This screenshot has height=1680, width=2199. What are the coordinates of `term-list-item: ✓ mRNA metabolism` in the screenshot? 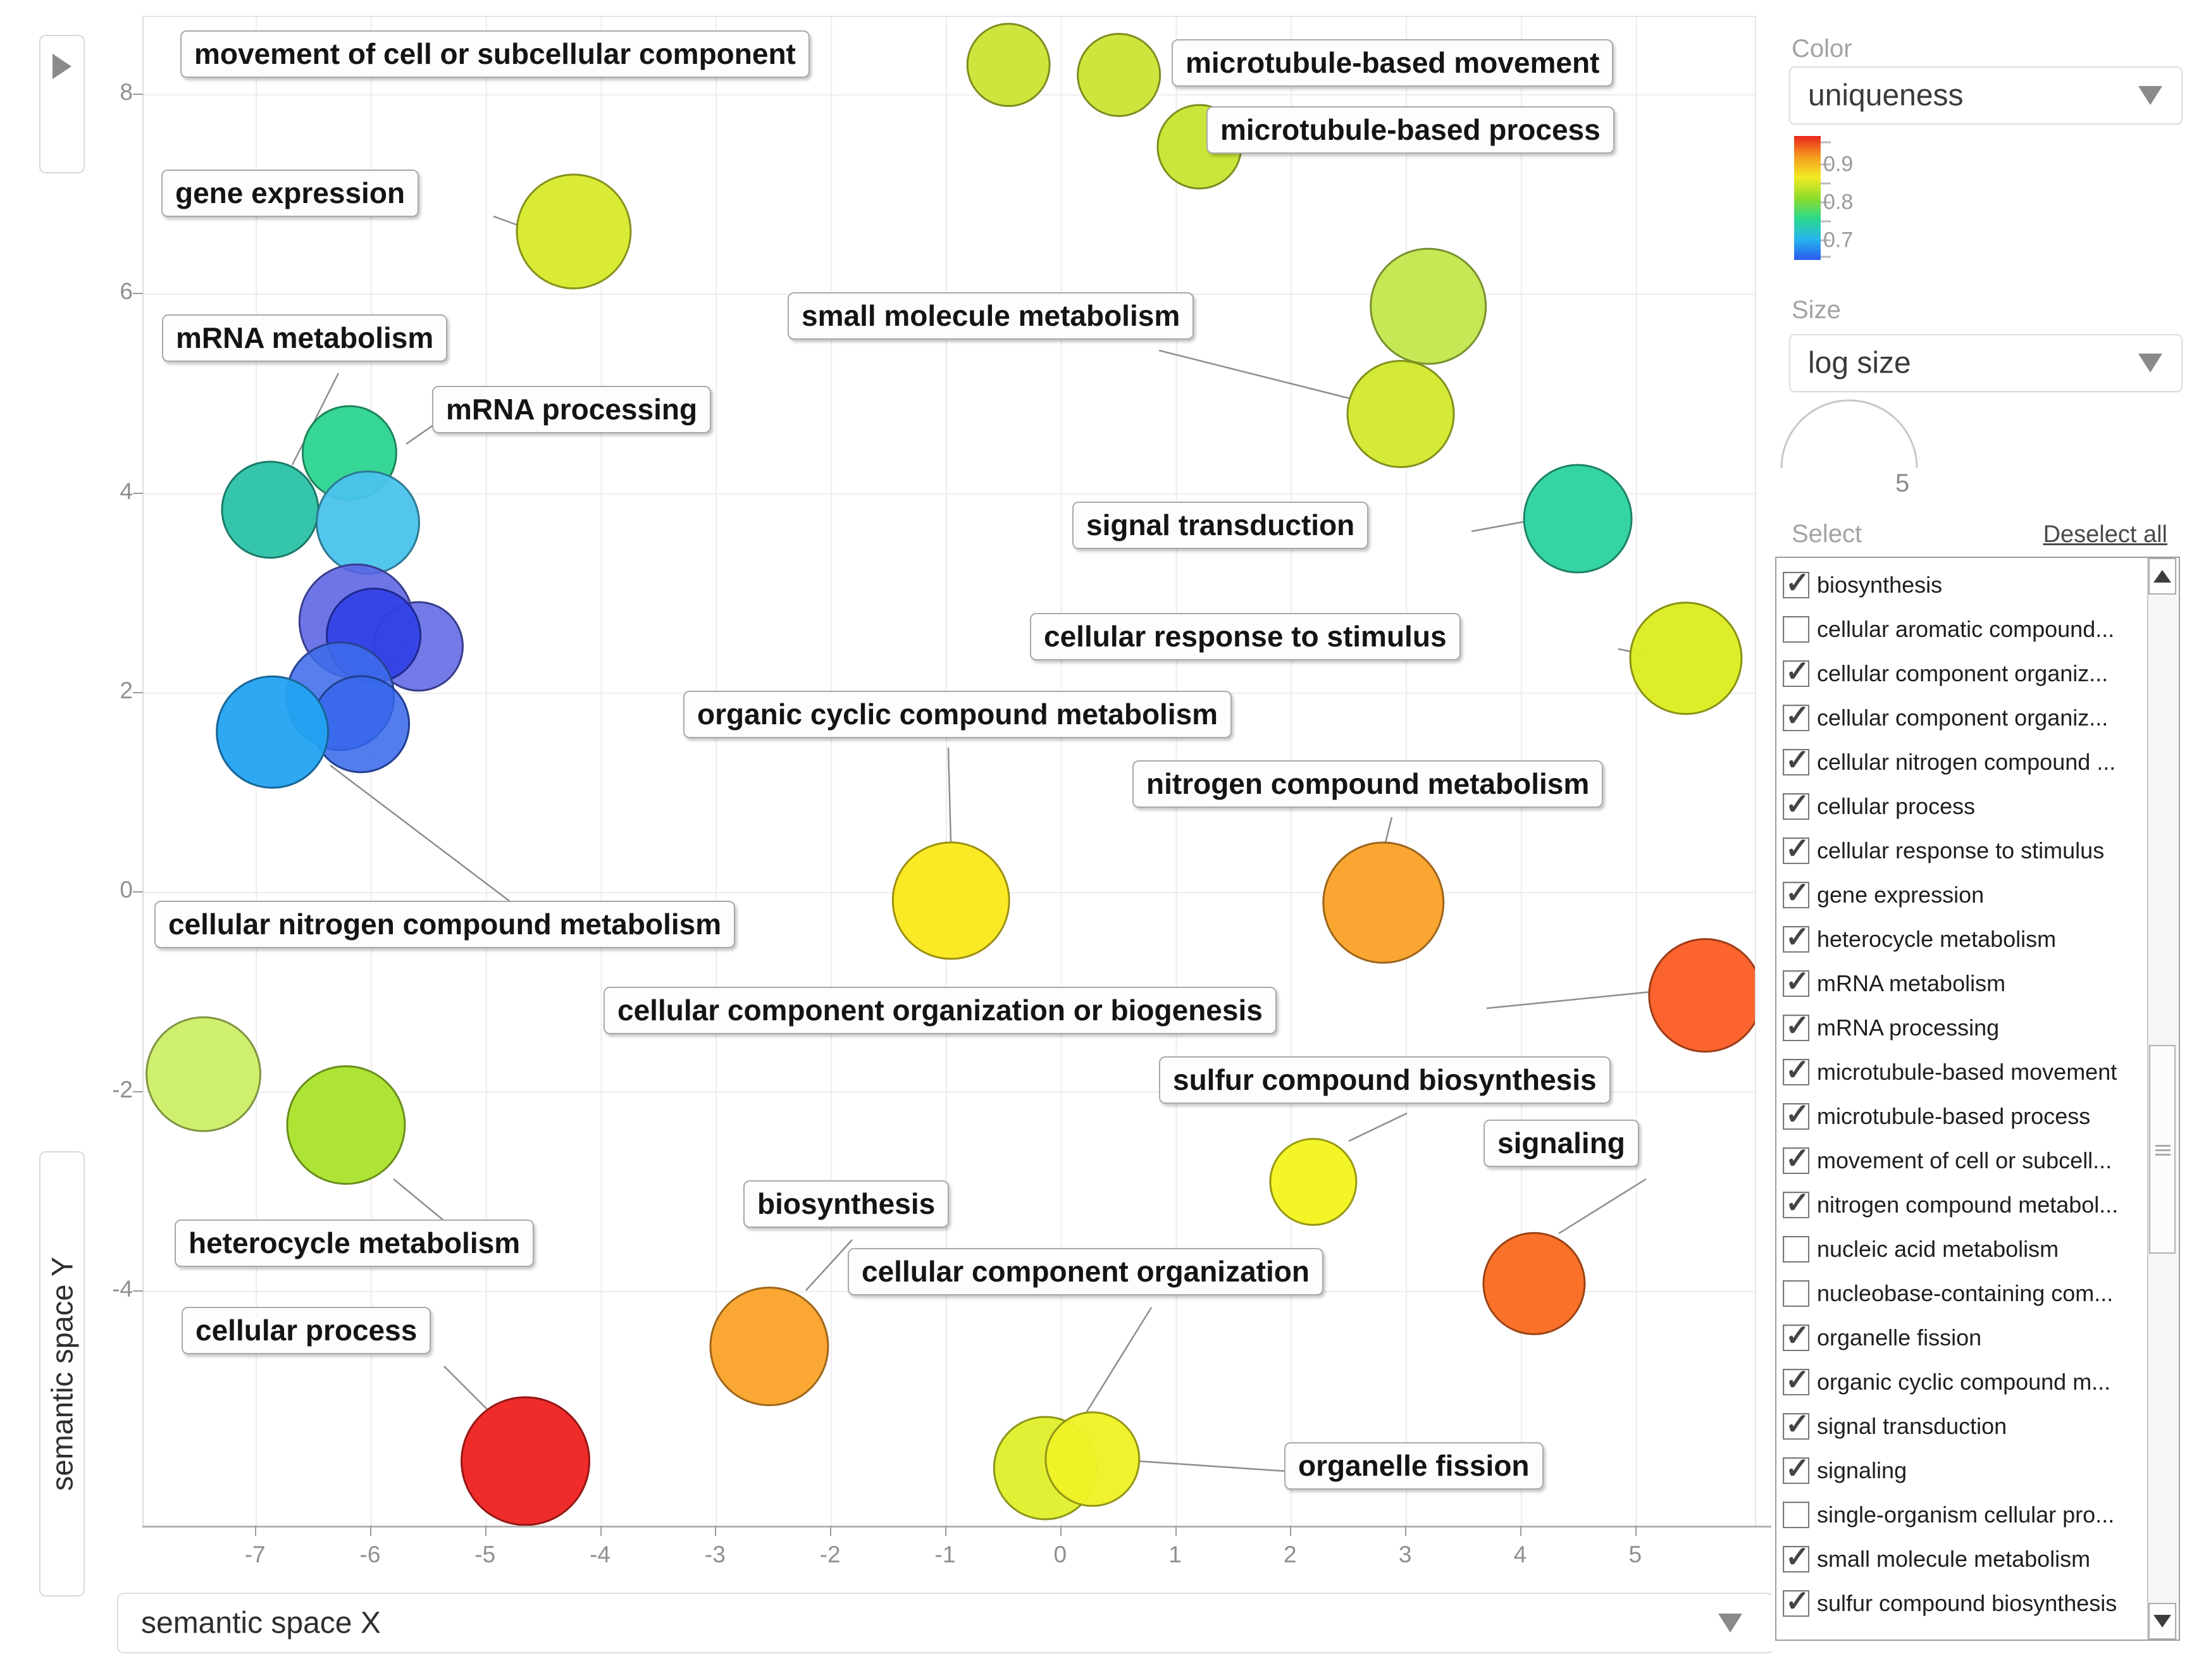 It's located at (1894, 983).